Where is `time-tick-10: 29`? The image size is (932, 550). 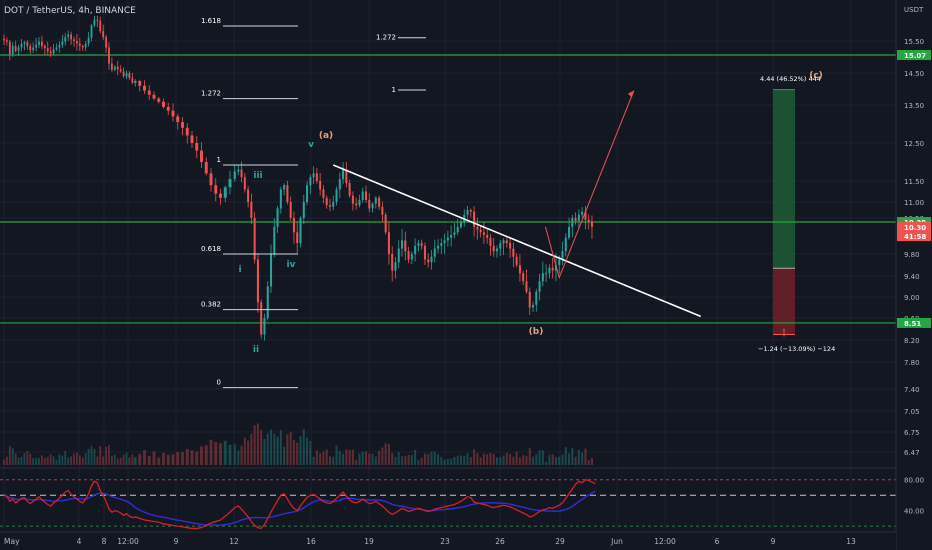
time-tick-10: 29 is located at coordinates (560, 541).